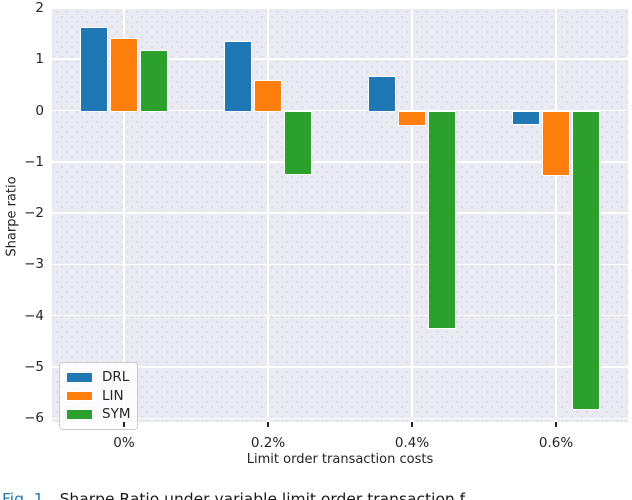 This screenshot has height=500, width=632. I want to click on y-tick-label: −2, so click(34, 213).